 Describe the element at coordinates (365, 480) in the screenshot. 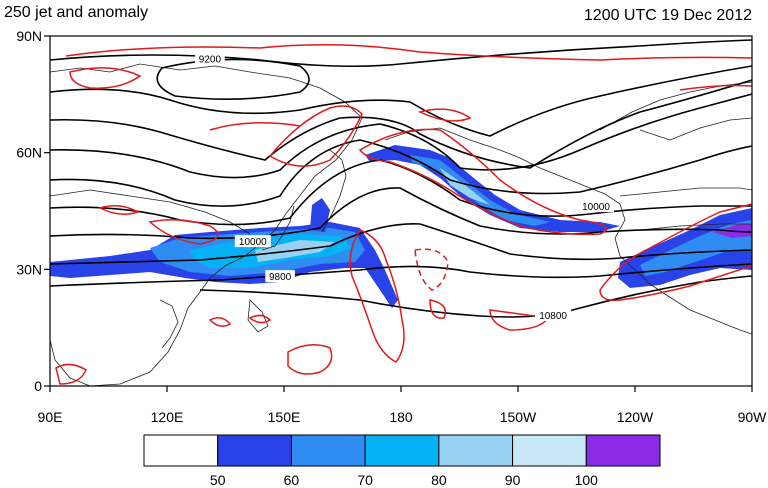

I see `colorbar-label: 70` at that location.